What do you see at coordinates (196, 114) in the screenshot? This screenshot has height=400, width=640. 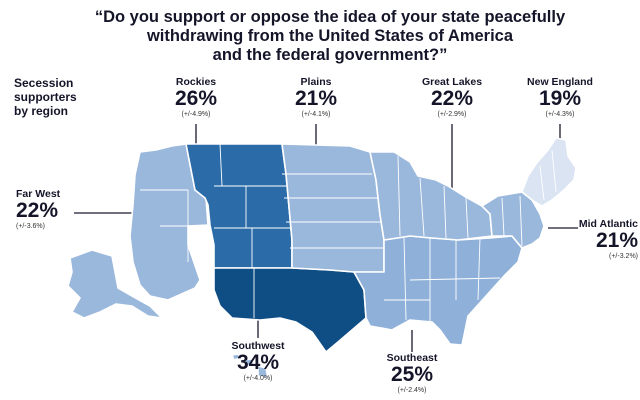 I see `region-margin: (+/-4.9%)` at bounding box center [196, 114].